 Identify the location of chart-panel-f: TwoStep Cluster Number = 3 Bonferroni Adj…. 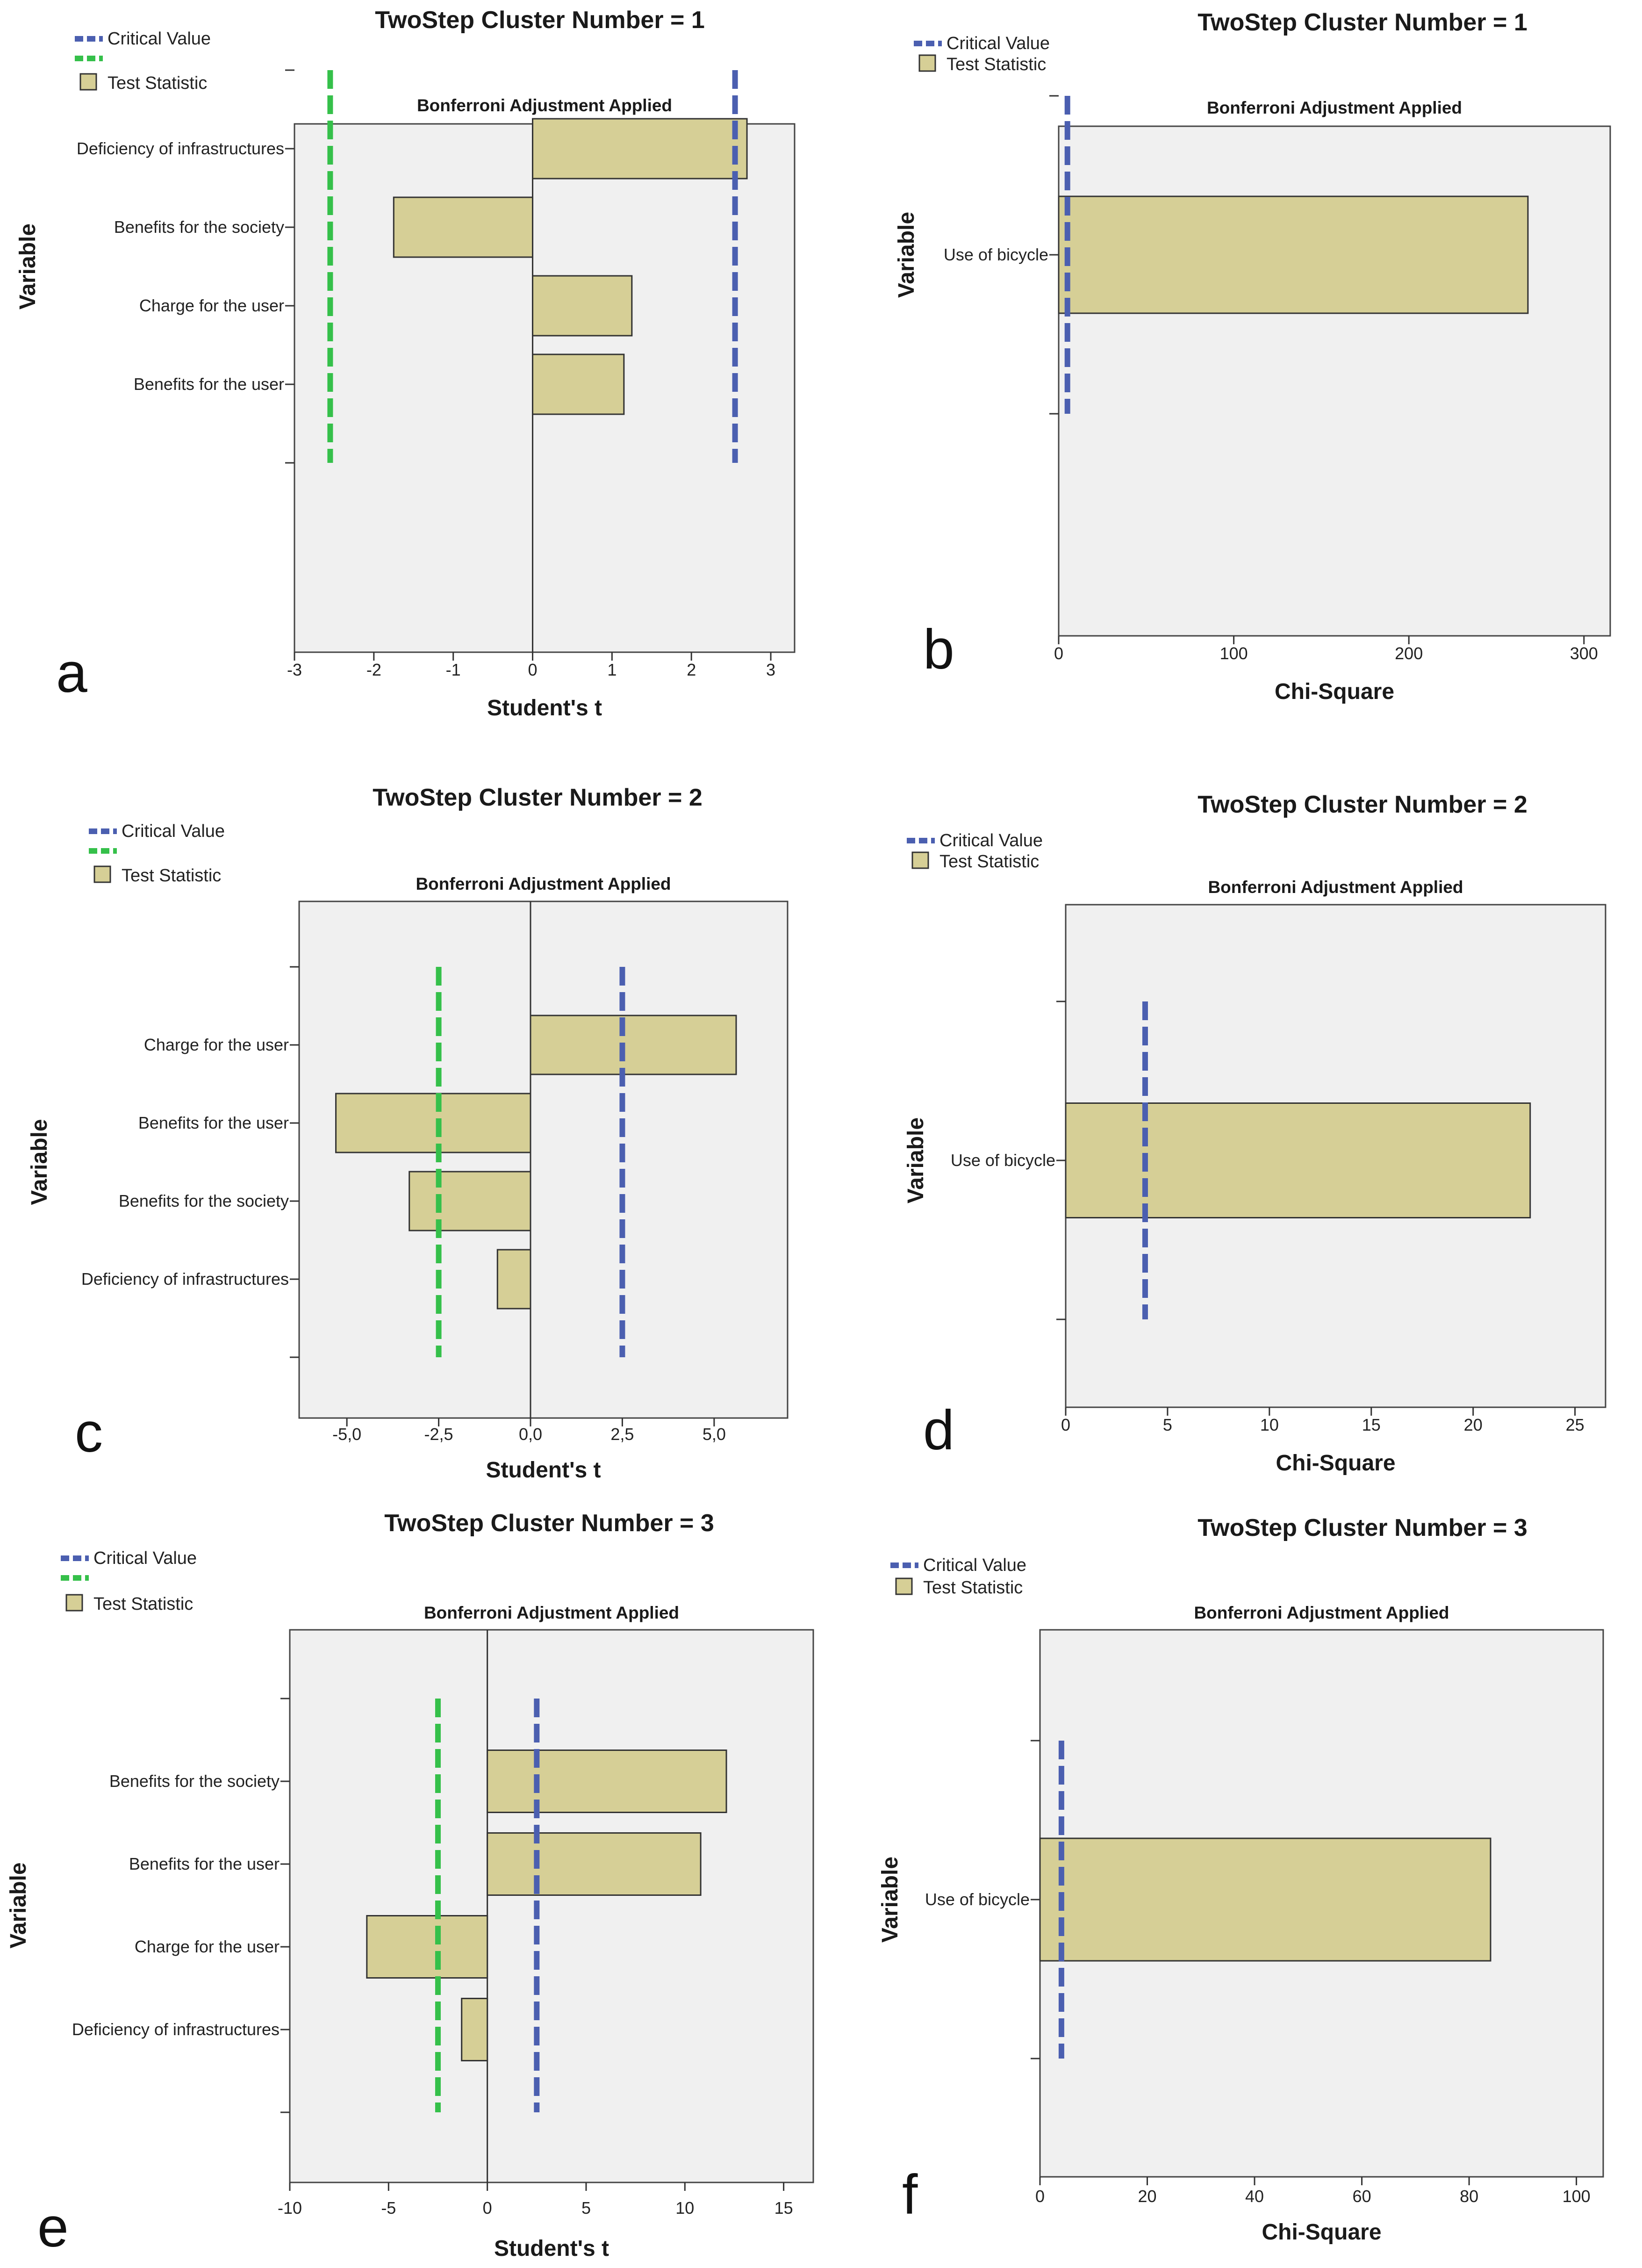
(1241, 1879).